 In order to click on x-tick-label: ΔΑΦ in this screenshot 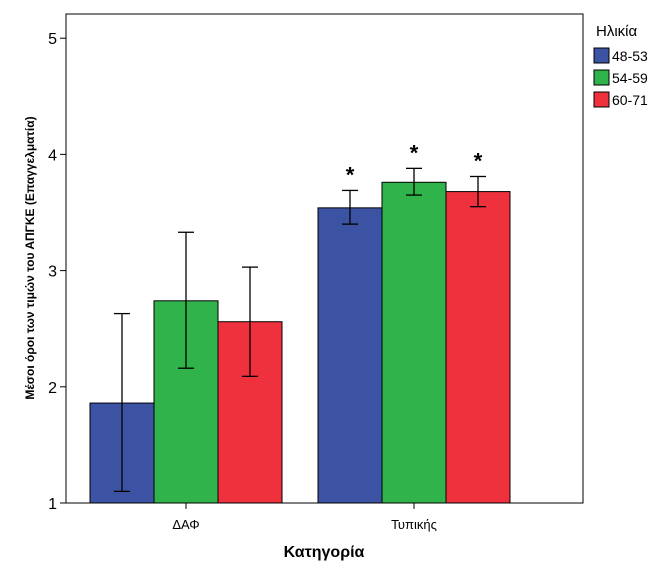, I will do `click(185, 524)`.